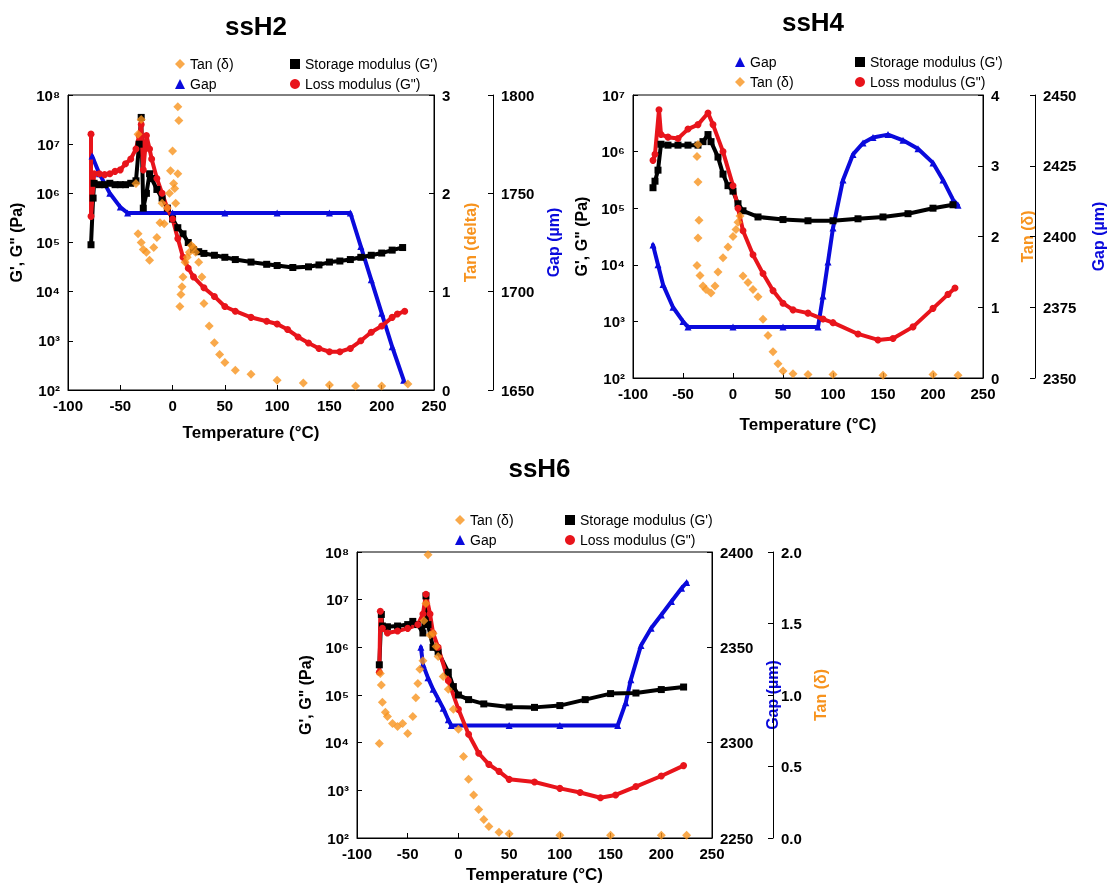 This screenshot has height=893, width=1107. I want to click on y2-tick-label: 2250, so click(737, 838).